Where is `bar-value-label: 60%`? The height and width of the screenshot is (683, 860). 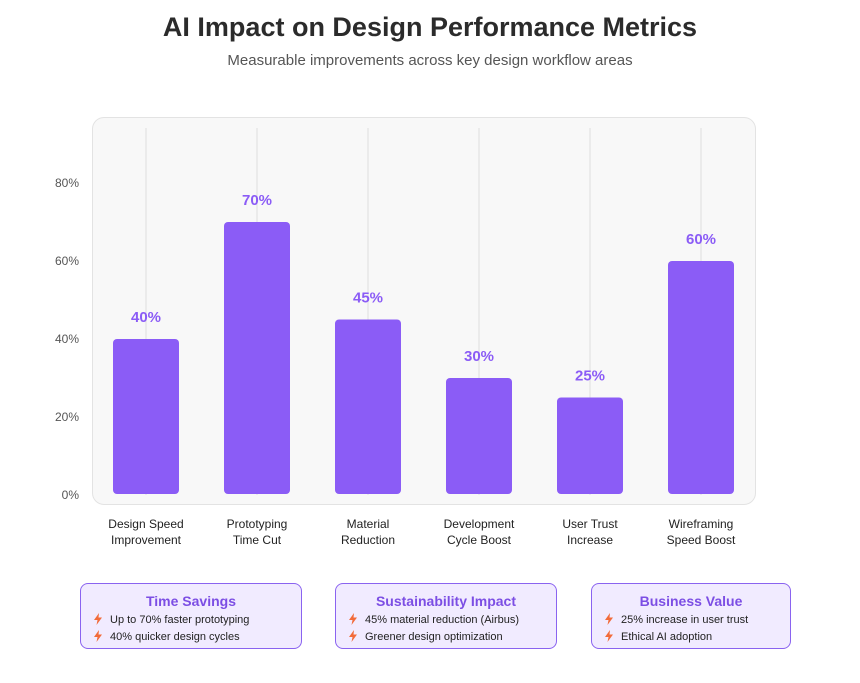
bar-value-label: 60% is located at coordinates (701, 239).